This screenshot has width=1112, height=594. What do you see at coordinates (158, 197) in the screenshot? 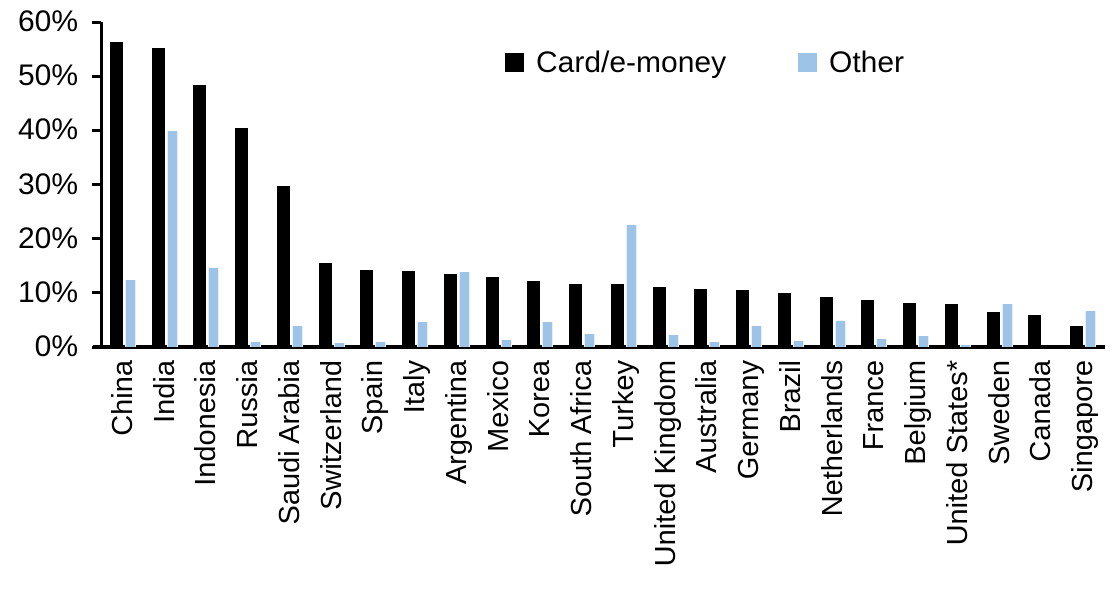
I see `bar-card-e-money-india` at bounding box center [158, 197].